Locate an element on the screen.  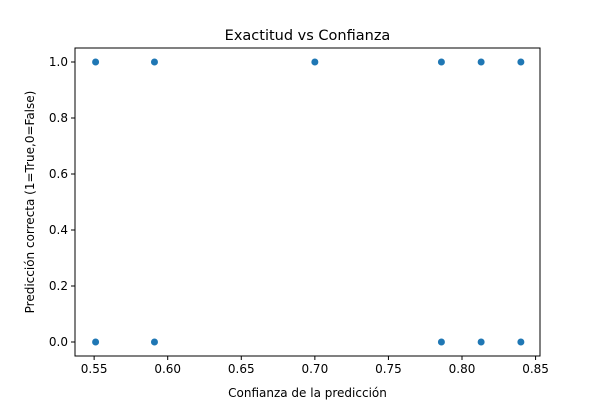
y-tick-label: 0.4 is located at coordinates (58, 230).